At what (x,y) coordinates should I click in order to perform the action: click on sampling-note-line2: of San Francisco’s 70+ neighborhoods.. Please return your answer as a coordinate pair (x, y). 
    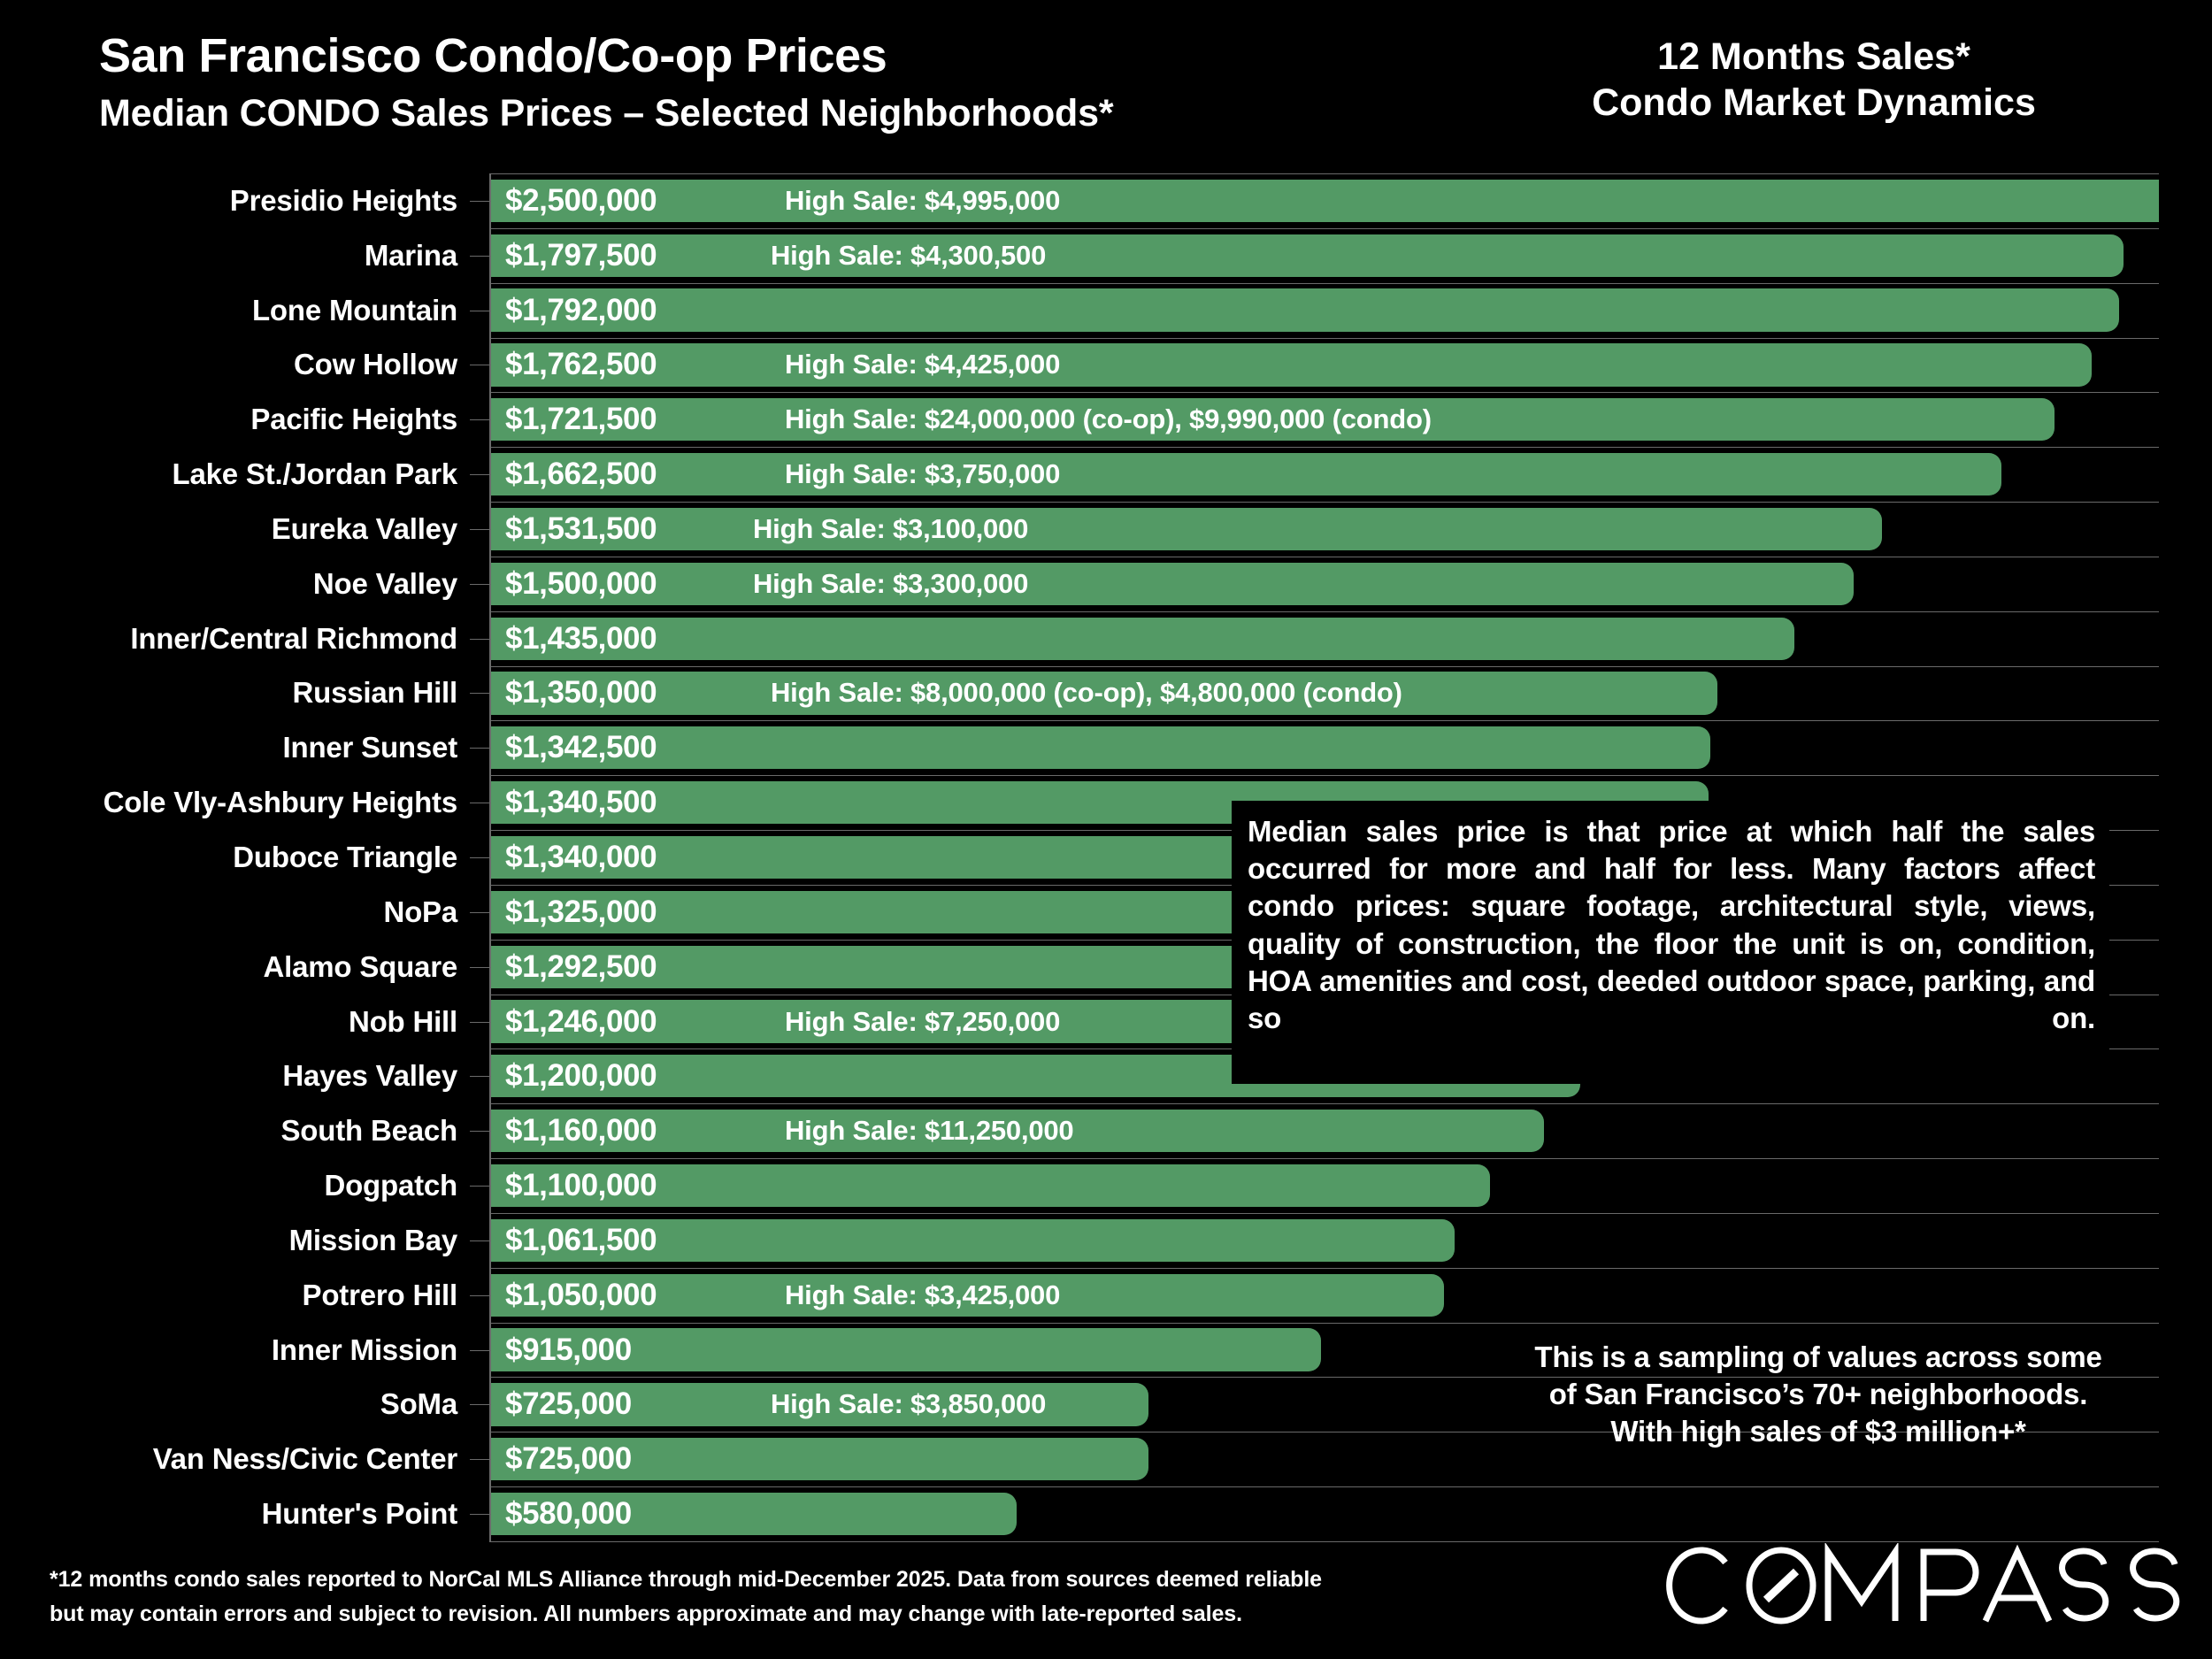
    Looking at the image, I should click on (1818, 1394).